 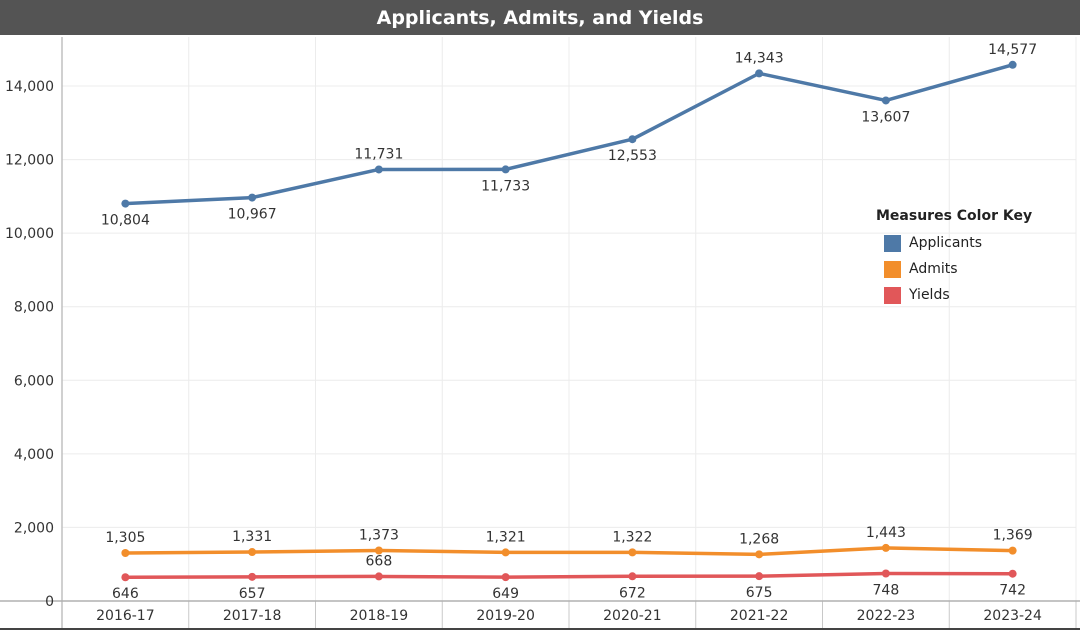 What do you see at coordinates (540, 17) in the screenshot?
I see `chart-title: Applicants, Admits, and Yields` at bounding box center [540, 17].